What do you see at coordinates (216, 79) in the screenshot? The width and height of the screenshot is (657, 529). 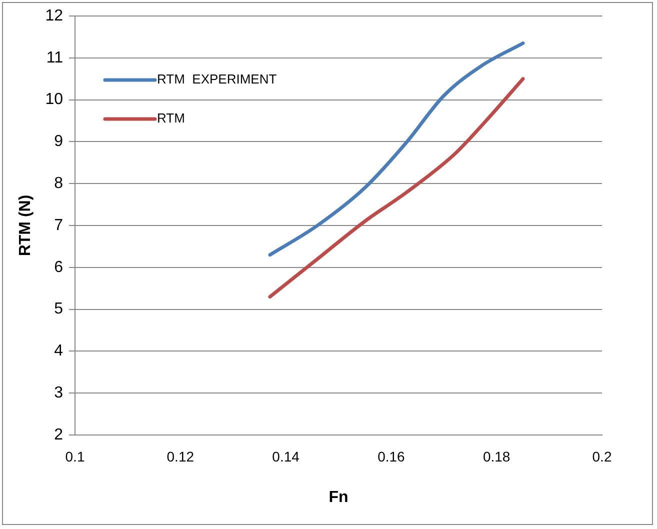 I see `legend-label: RTM EXPERIMENT` at bounding box center [216, 79].